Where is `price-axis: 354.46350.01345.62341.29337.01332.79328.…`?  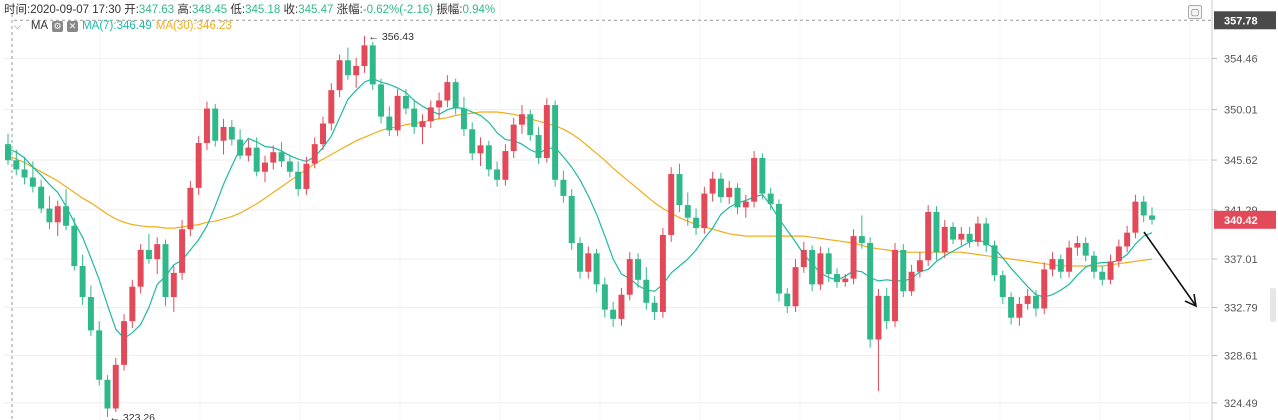 price-axis: 354.46350.01345.62341.29337.01332.79328.… is located at coordinates (1244, 210).